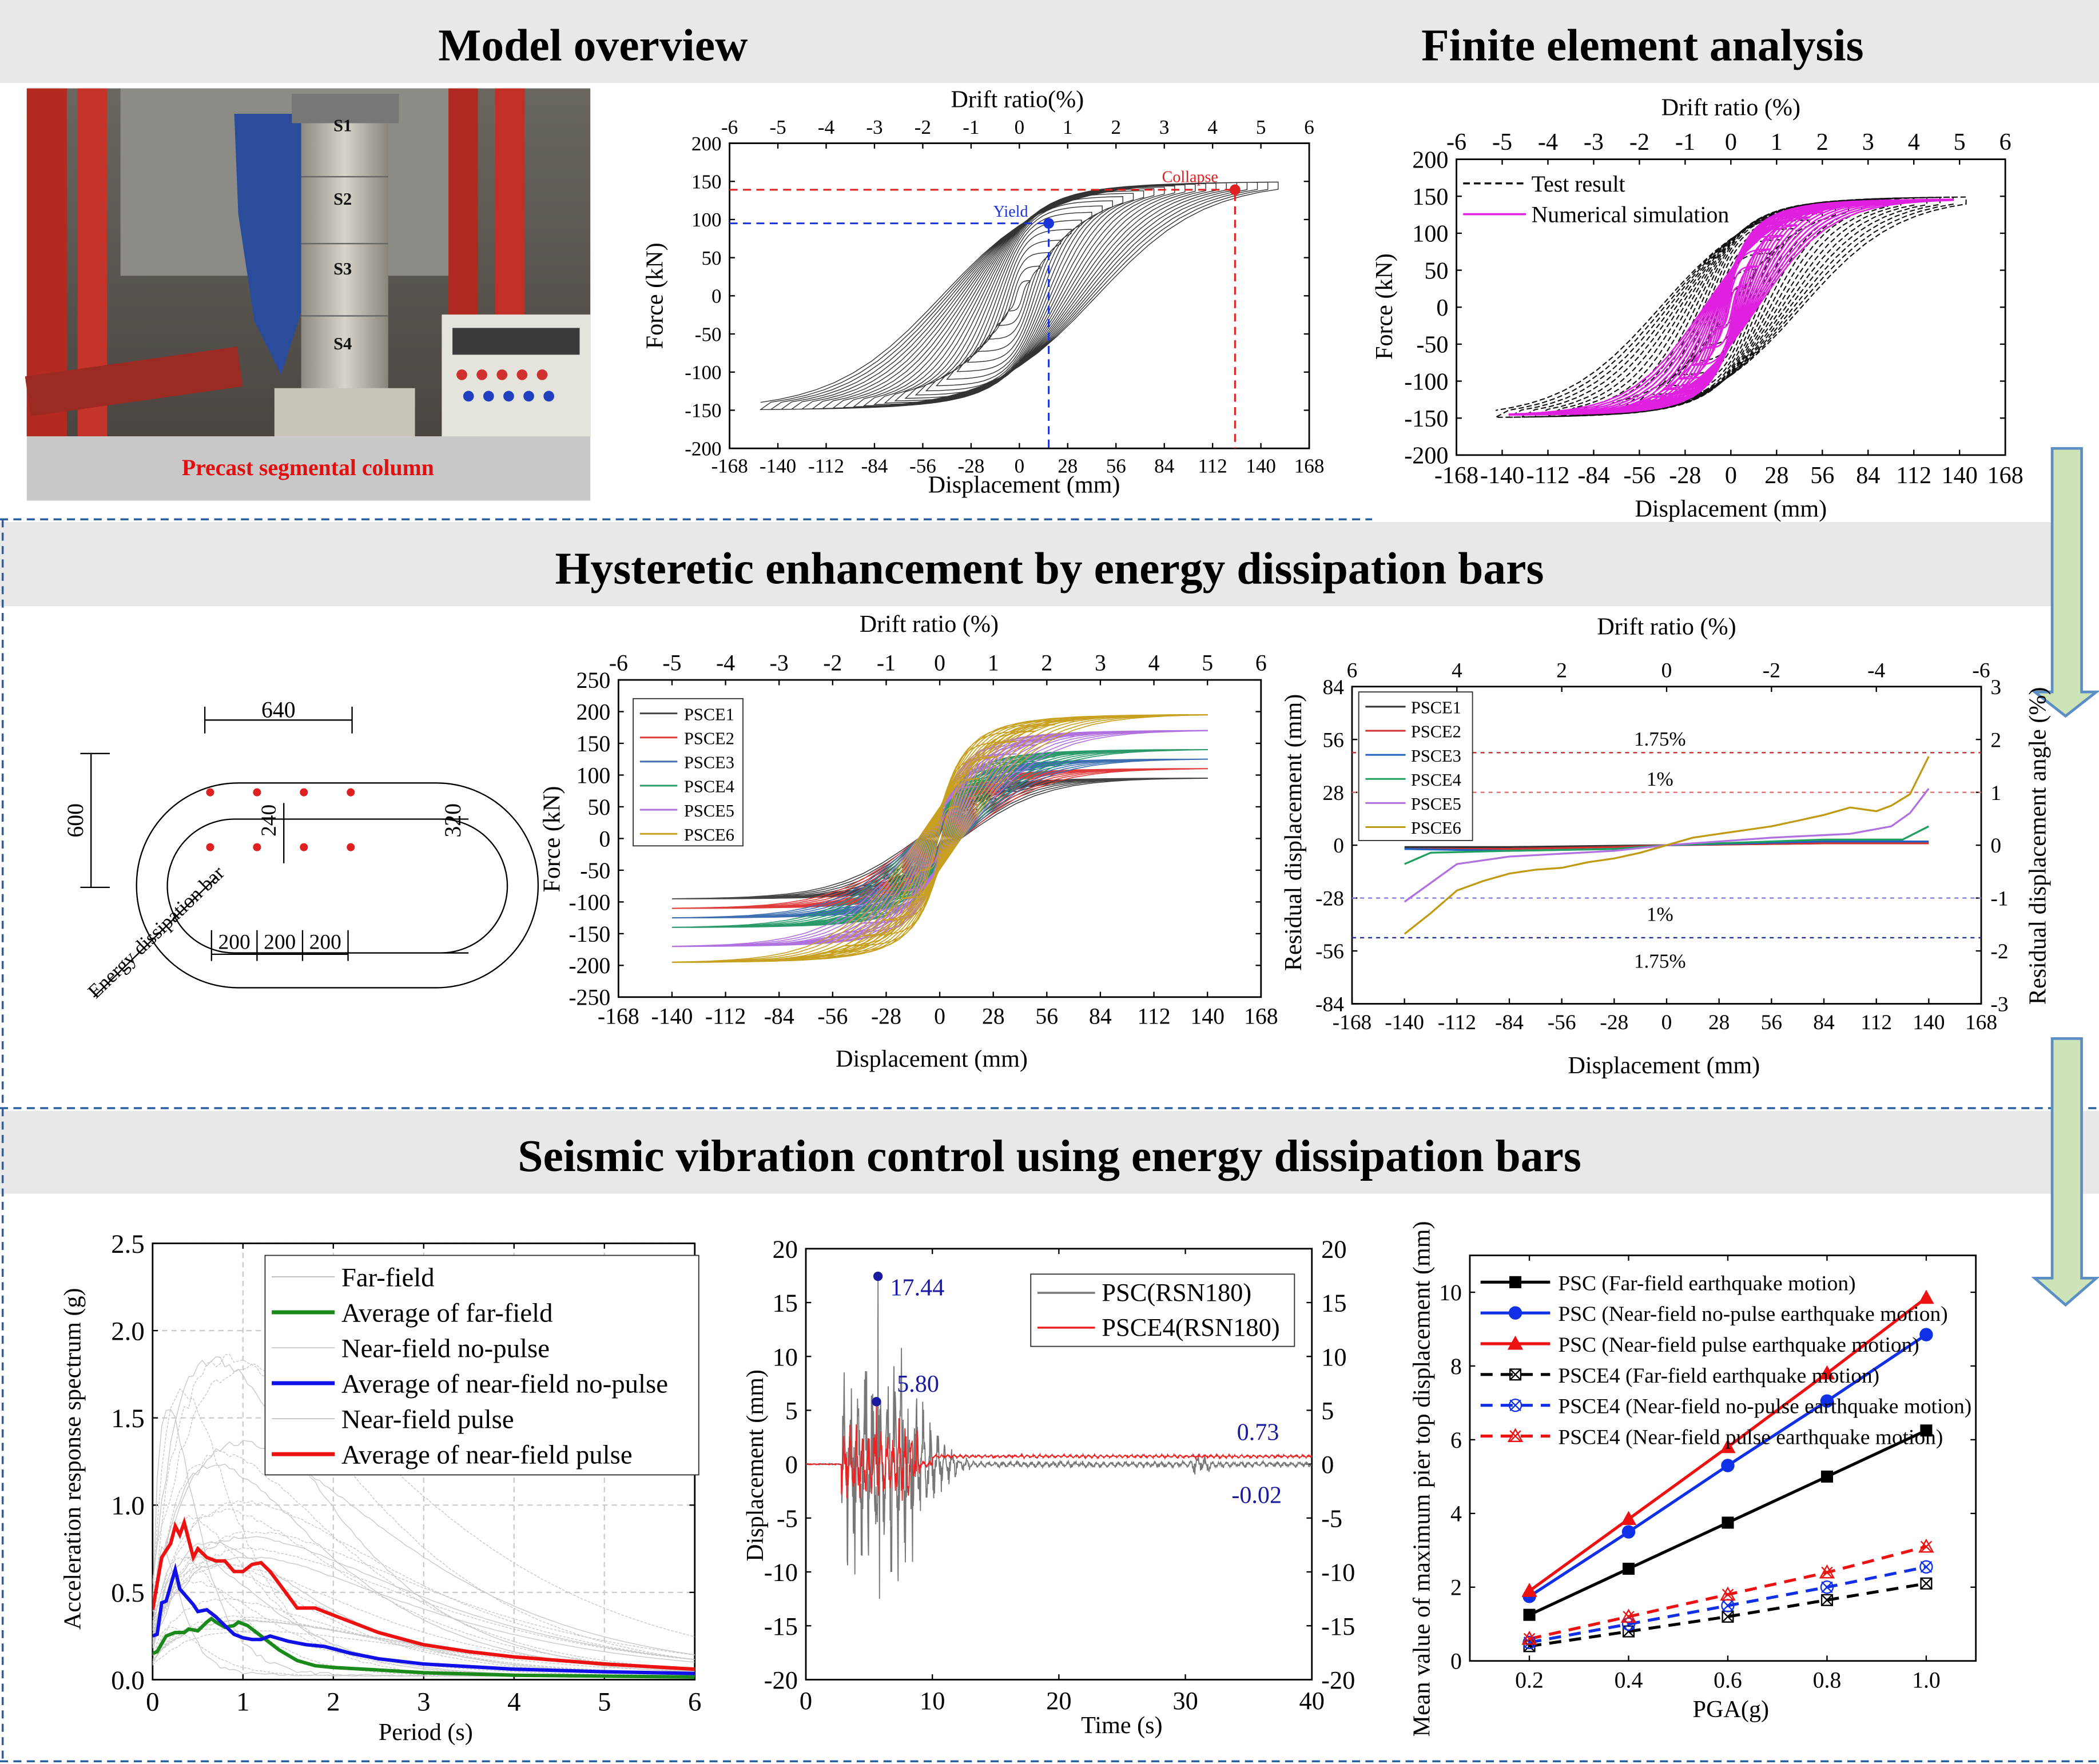  What do you see at coordinates (785, 1249) in the screenshot?
I see `y-tick-label: 20` at bounding box center [785, 1249].